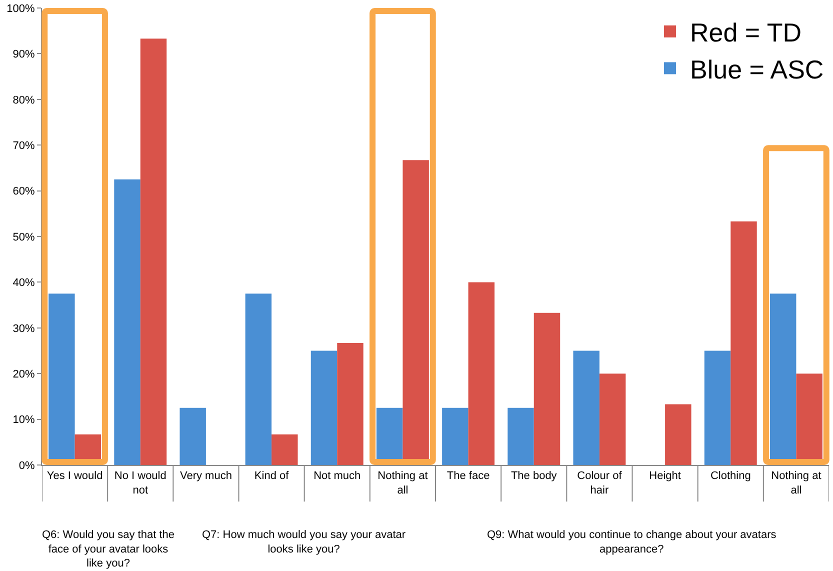 The width and height of the screenshot is (833, 571). What do you see at coordinates (600, 483) in the screenshot?
I see `x-tick-label: Colour of hair` at bounding box center [600, 483].